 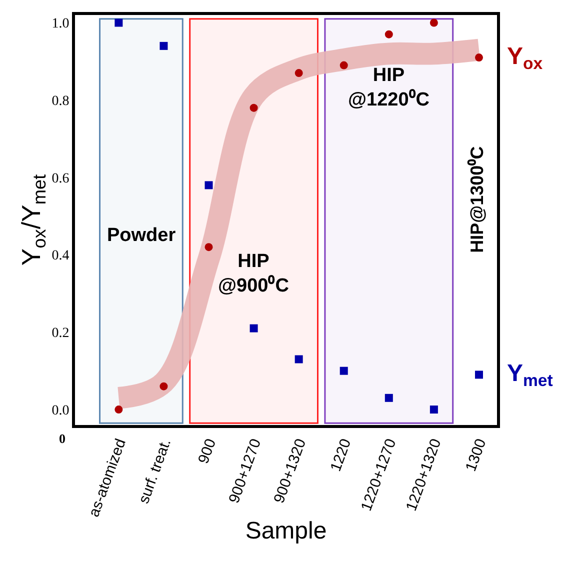 I want to click on text: 0, so click(x=62, y=438).